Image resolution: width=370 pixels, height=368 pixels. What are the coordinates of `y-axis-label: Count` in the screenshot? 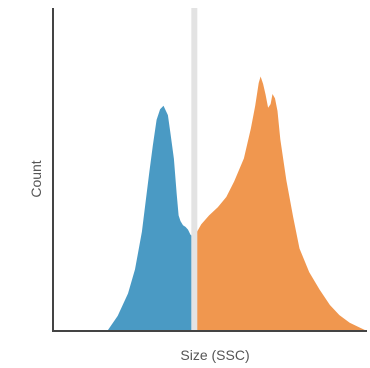 It's located at (36, 178).